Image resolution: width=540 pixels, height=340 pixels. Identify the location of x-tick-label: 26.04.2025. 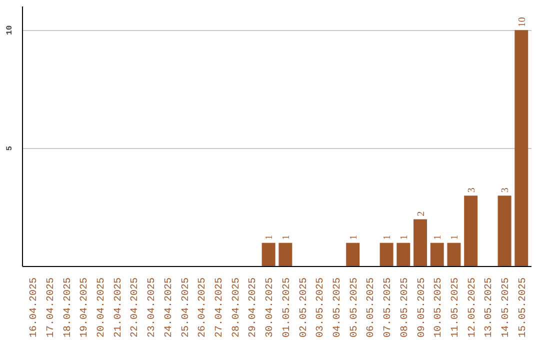
(203, 307).